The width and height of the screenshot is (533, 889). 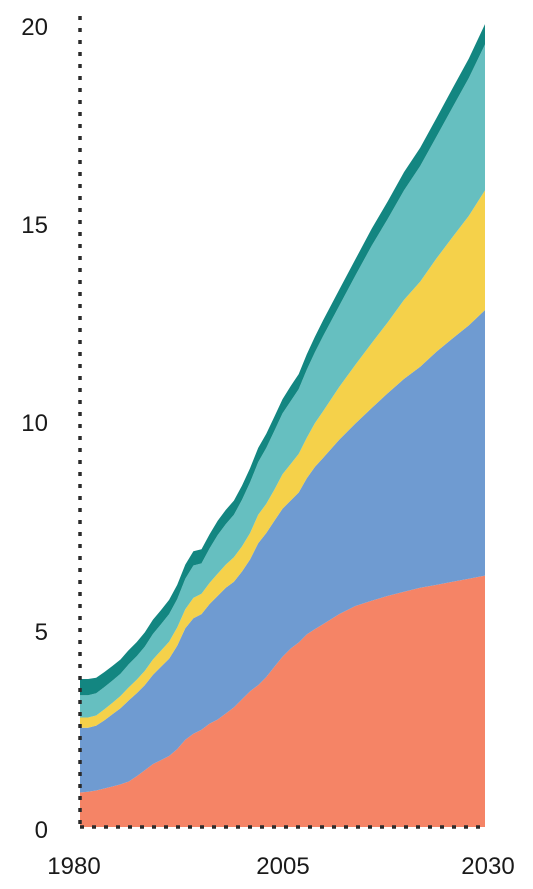 What do you see at coordinates (487, 866) in the screenshot?
I see `x-tick-label: 2030` at bounding box center [487, 866].